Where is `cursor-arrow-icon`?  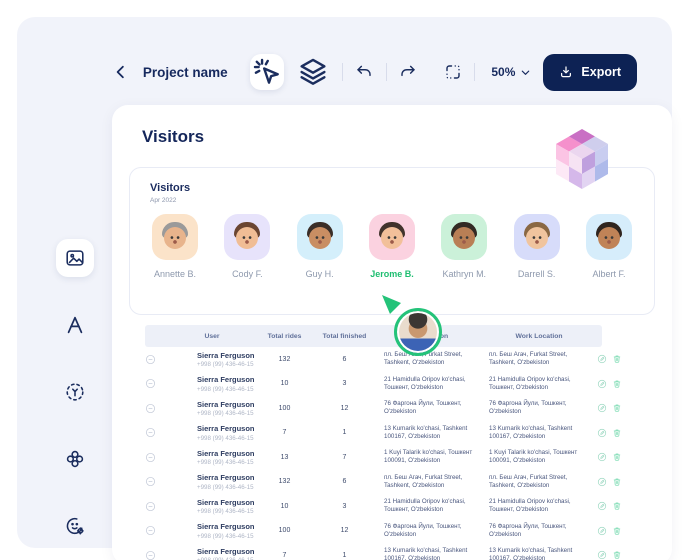 cursor-arrow-icon is located at coordinates (391, 304).